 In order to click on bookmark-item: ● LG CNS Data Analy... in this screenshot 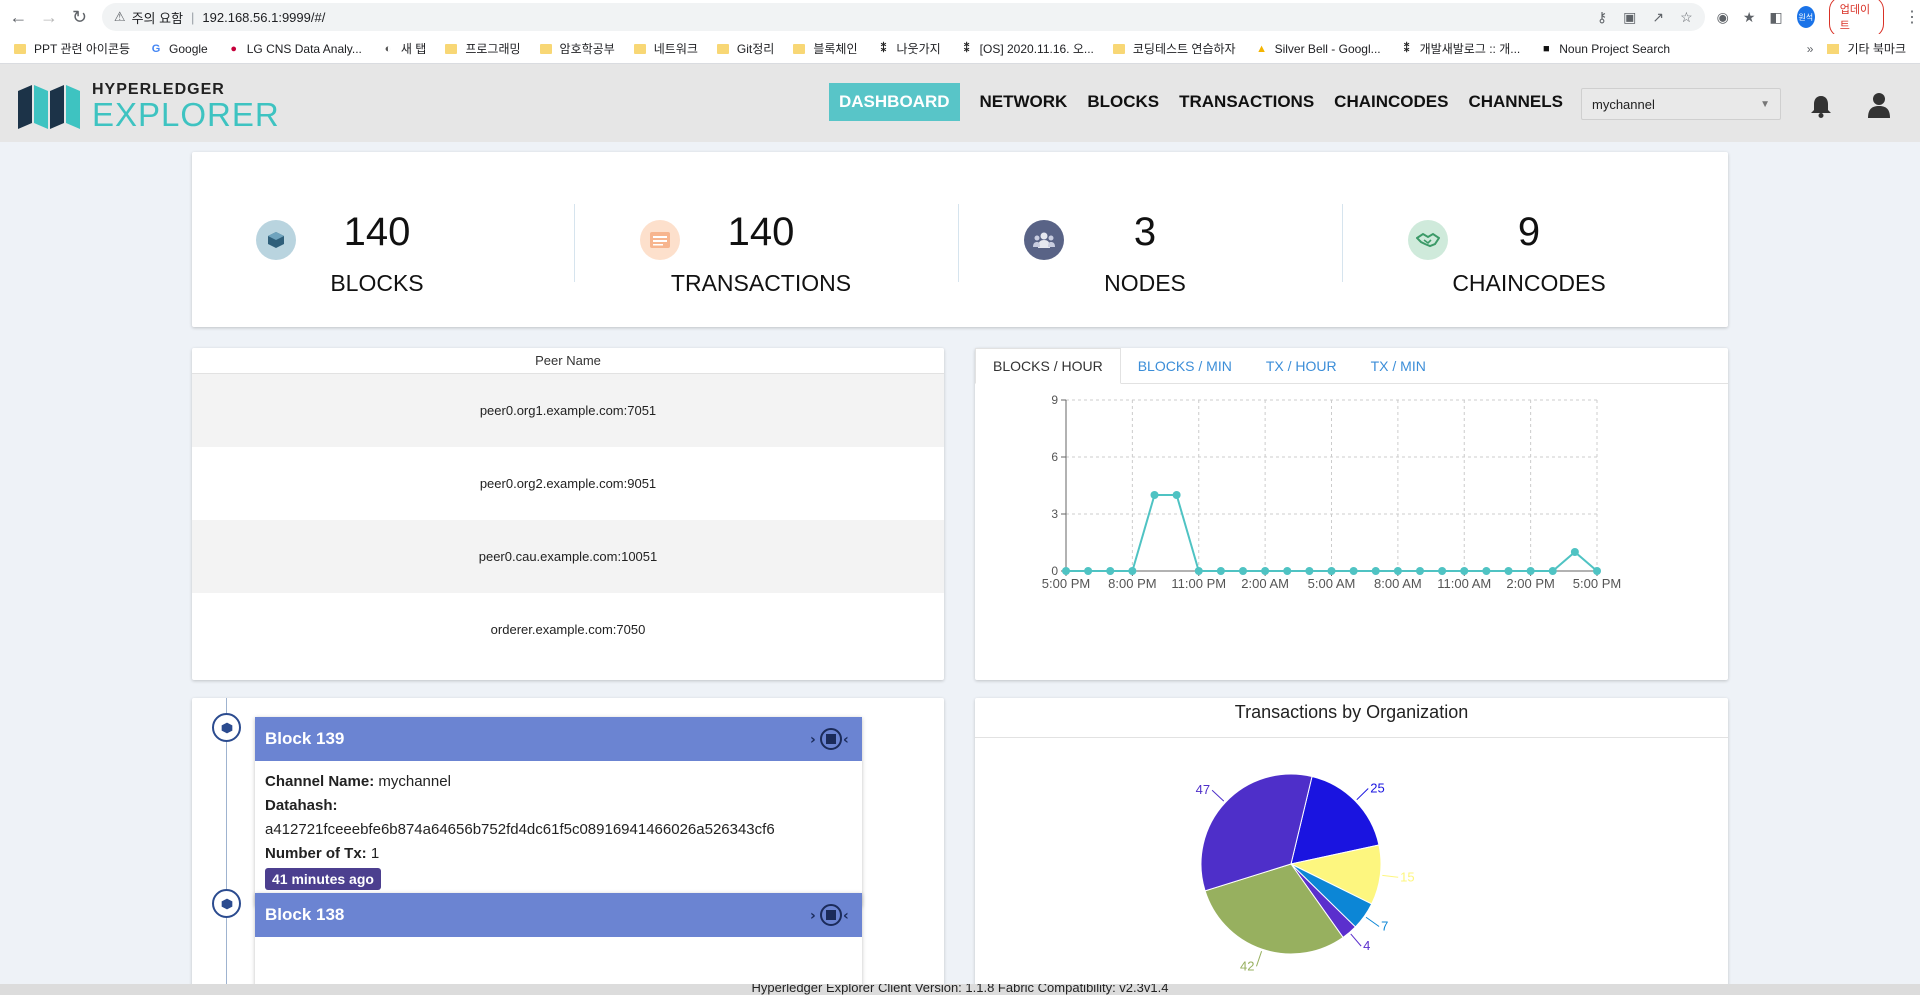, I will do `click(294, 49)`.